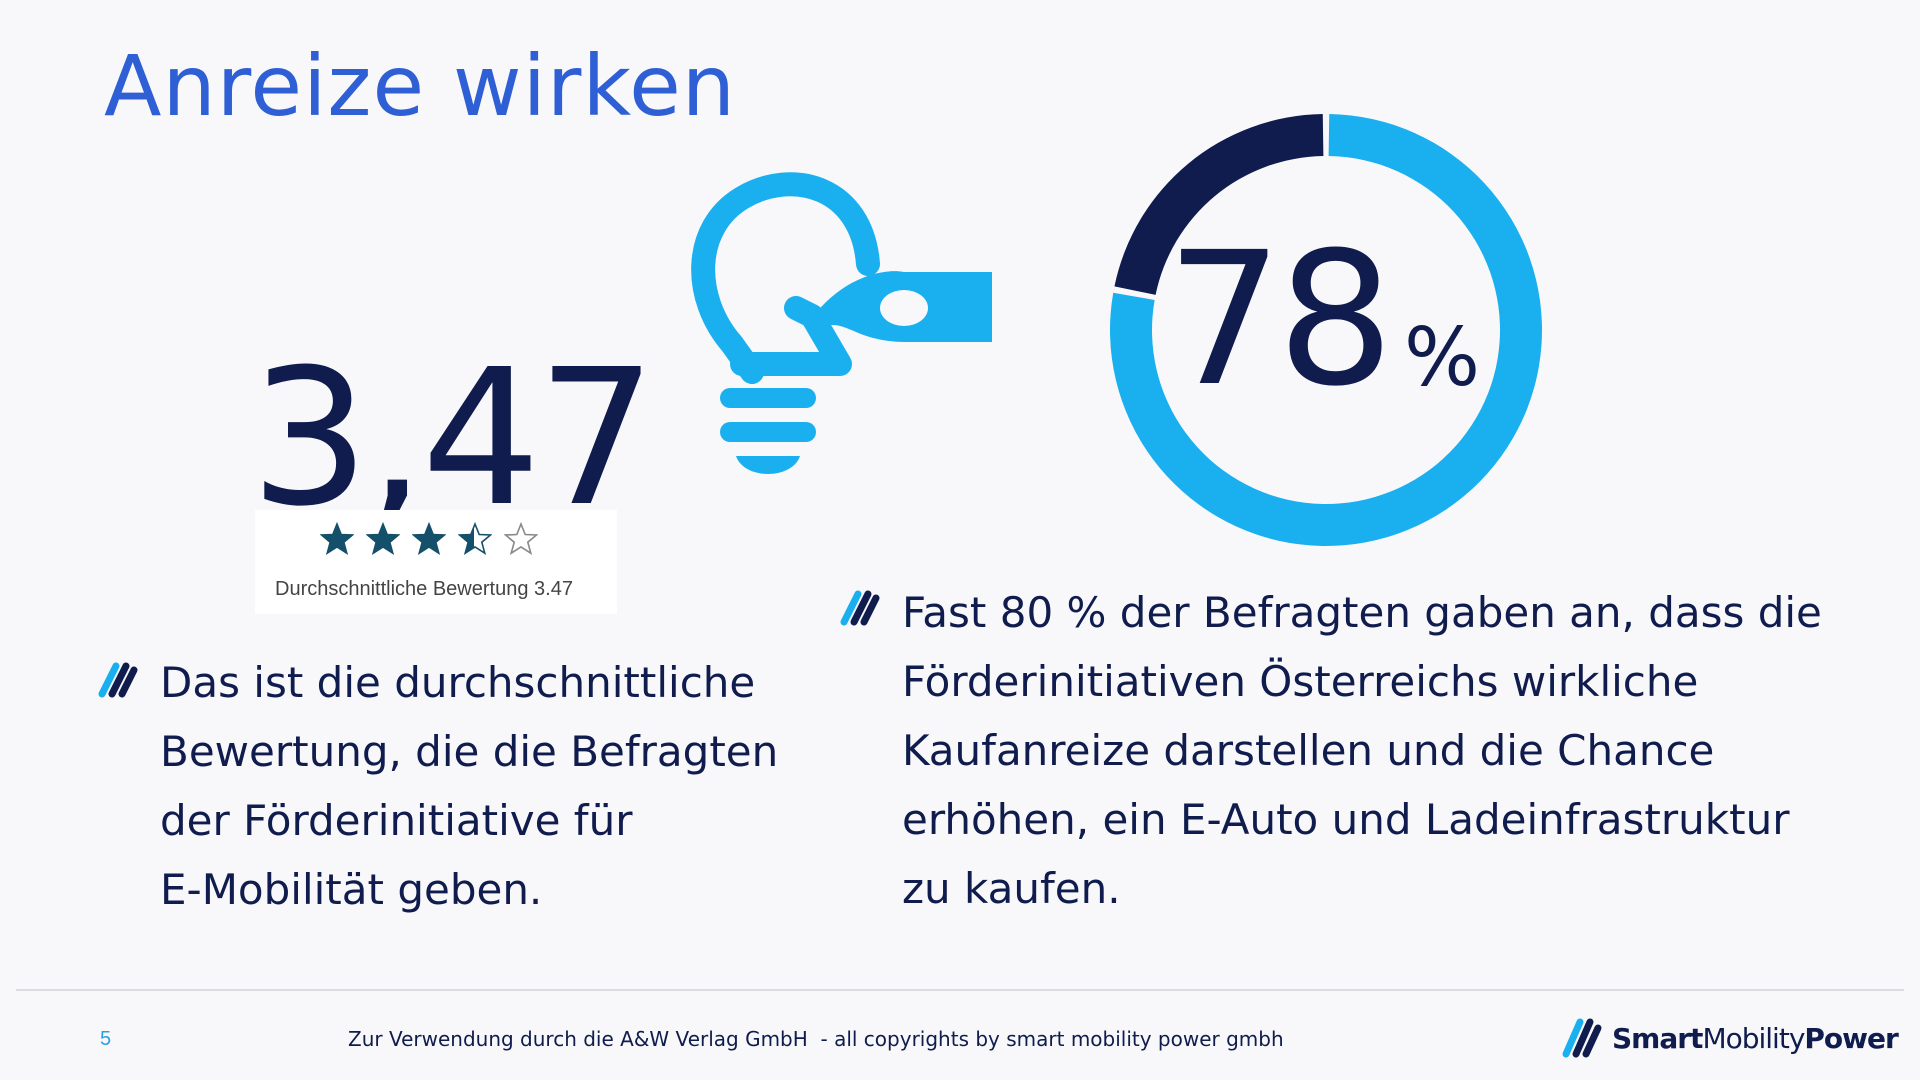 This screenshot has width=1920, height=1080. Describe the element at coordinates (1219, 204) in the screenshot. I see `donut-remainder-arc` at that location.